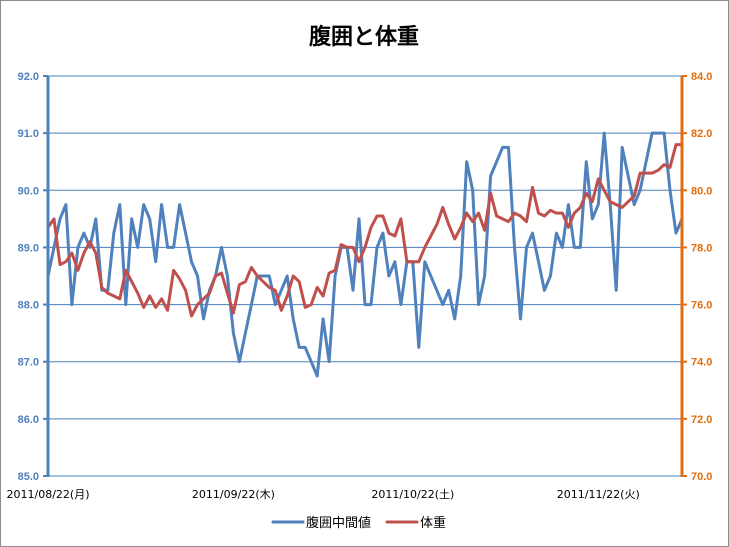  Describe the element at coordinates (701, 420) in the screenshot. I see `right-axis-tick-label: 72.0` at that location.